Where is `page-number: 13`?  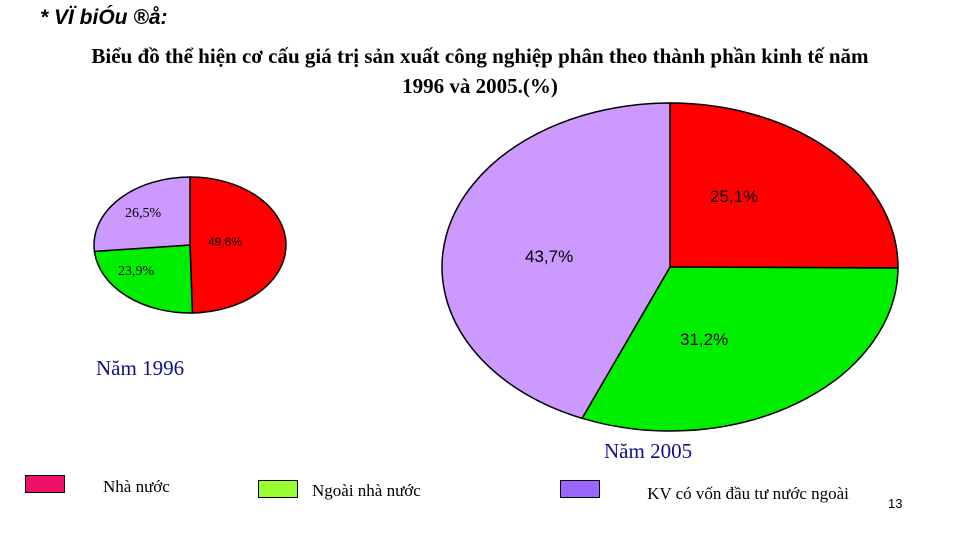
page-number: 13 is located at coordinates (895, 503).